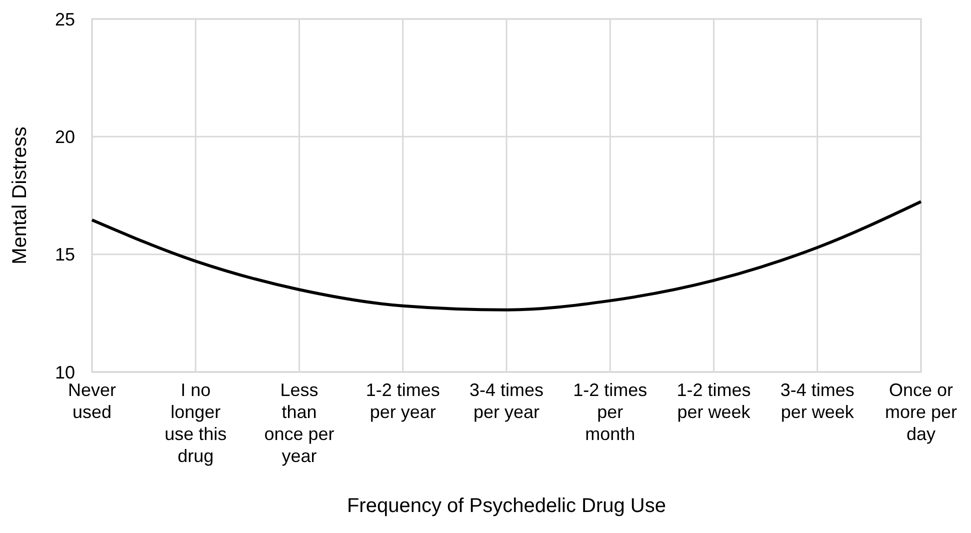 Image resolution: width=971 pixels, height=533 pixels. I want to click on x-tick-label: Less than once per year, so click(299, 423).